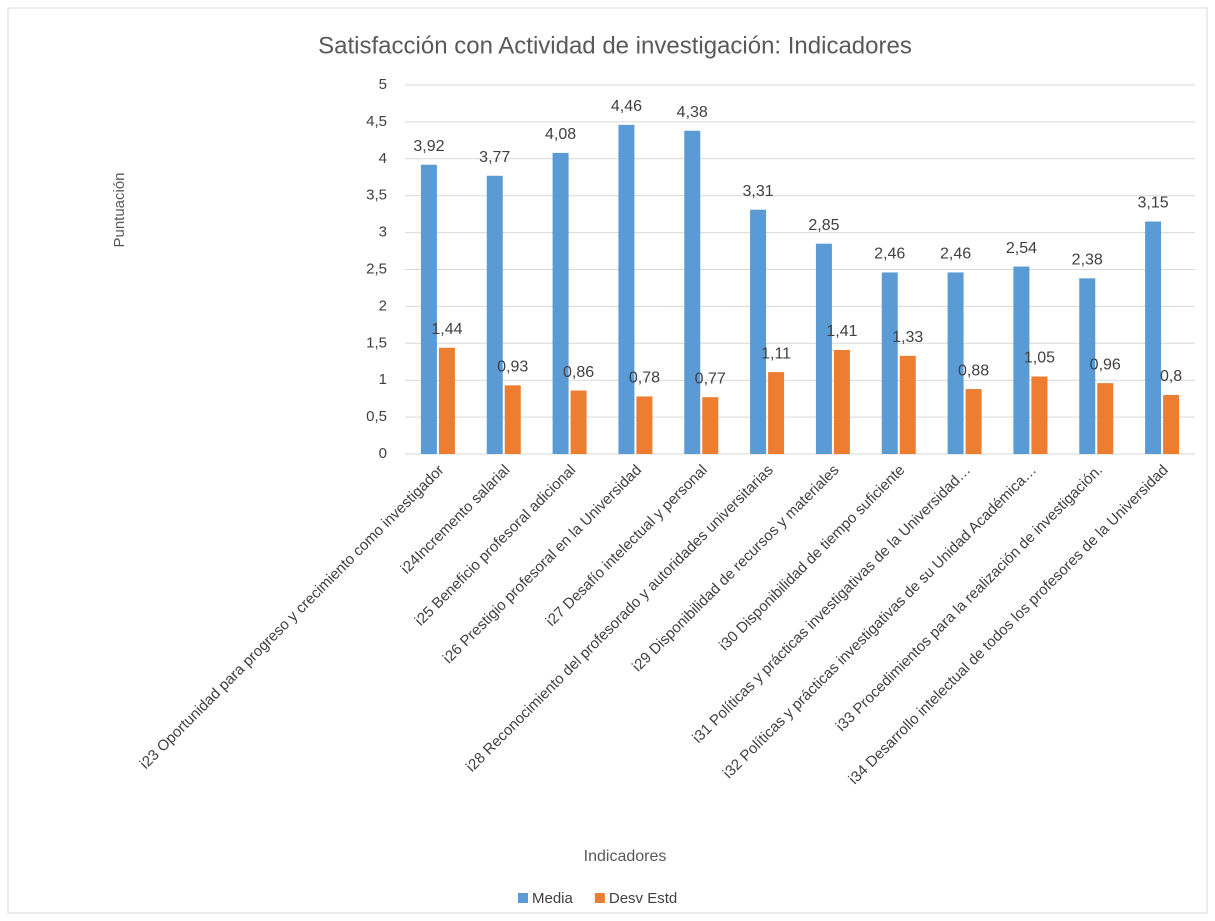 The height and width of the screenshot is (921, 1215). I want to click on value-label: 0,77, so click(710, 378).